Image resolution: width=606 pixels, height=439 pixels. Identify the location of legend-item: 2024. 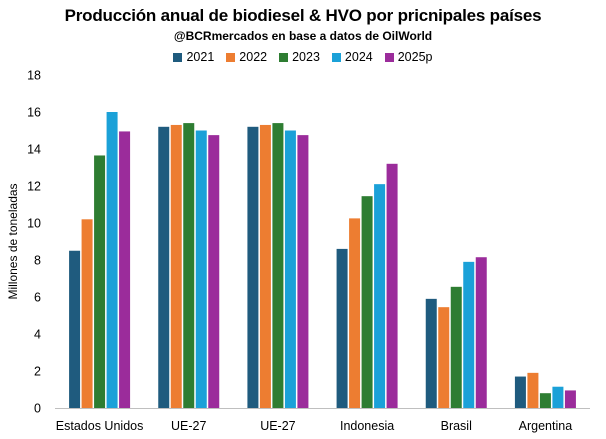
(352, 57).